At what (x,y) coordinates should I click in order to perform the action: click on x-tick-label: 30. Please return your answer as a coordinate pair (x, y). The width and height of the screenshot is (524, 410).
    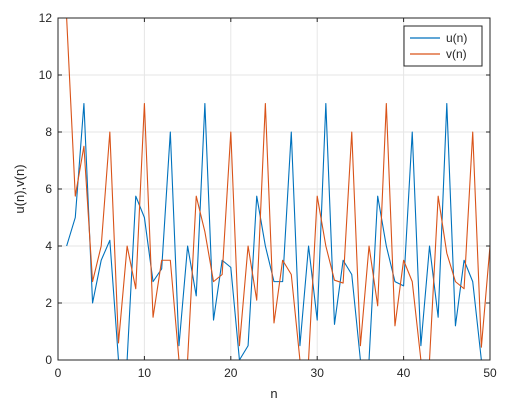
    Looking at the image, I should click on (318, 373).